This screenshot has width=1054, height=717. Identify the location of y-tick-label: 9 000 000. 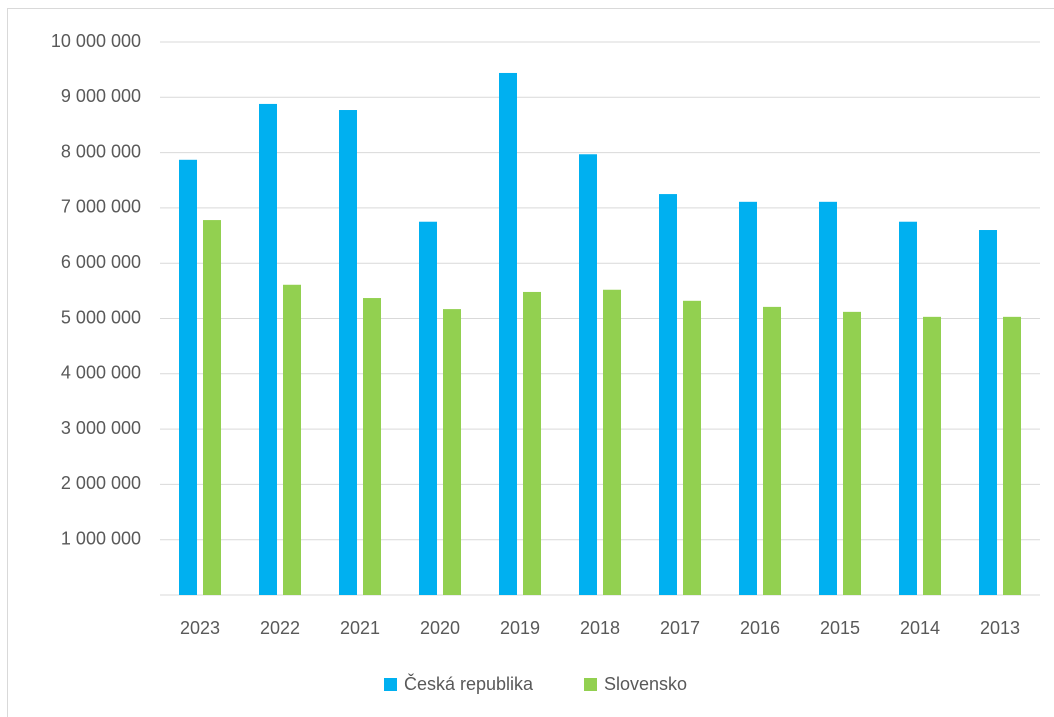
(101, 96).